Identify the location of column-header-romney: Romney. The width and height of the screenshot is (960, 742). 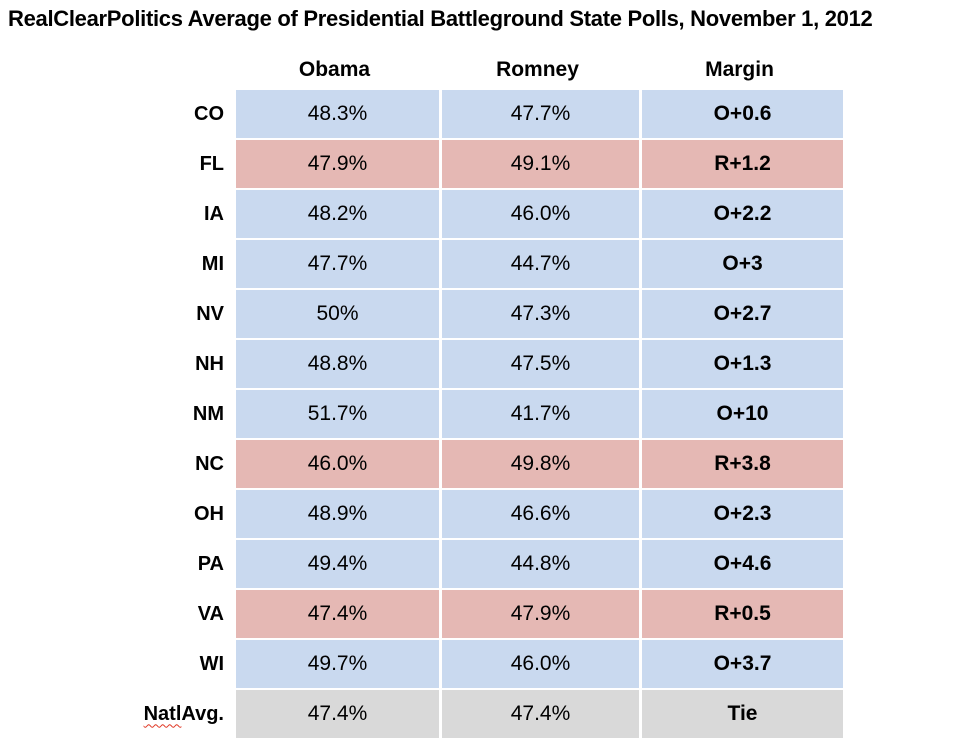
(537, 69).